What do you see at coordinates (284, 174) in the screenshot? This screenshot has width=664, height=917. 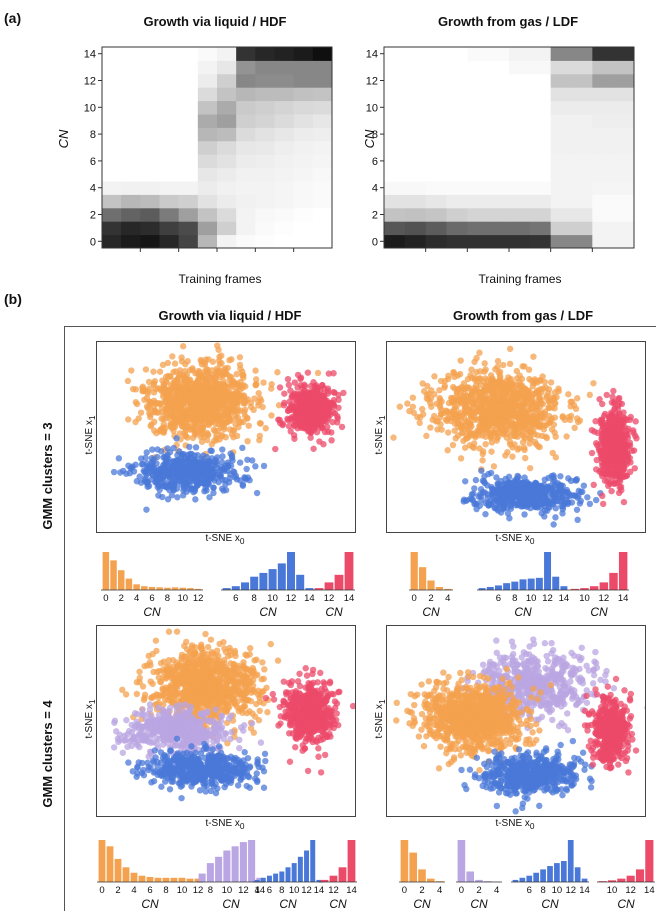 I see `heatmap-hdf-cell-cn5-f9` at bounding box center [284, 174].